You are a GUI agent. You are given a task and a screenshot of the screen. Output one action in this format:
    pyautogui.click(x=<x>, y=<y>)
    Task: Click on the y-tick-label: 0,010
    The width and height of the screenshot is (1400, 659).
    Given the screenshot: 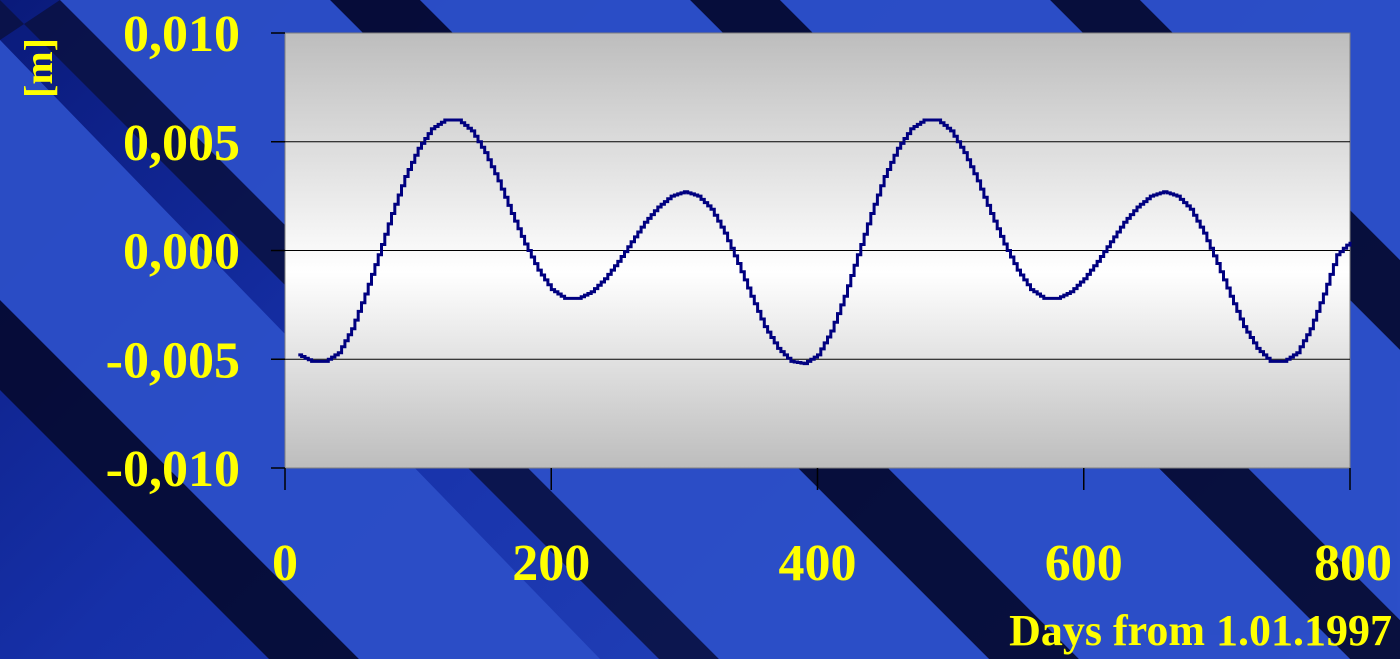 What is the action you would take?
    pyautogui.click(x=181, y=34)
    